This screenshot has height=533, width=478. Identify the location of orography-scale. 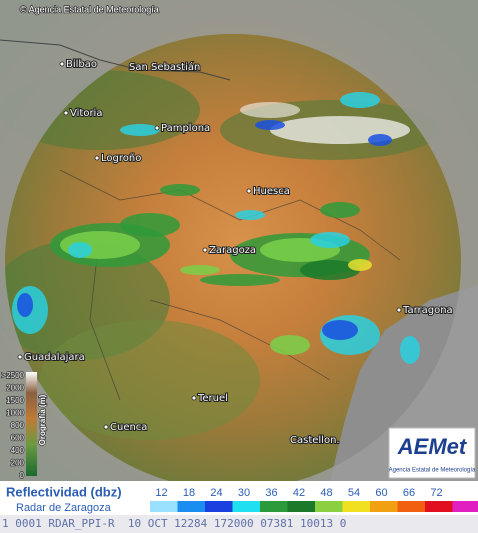
(31, 424).